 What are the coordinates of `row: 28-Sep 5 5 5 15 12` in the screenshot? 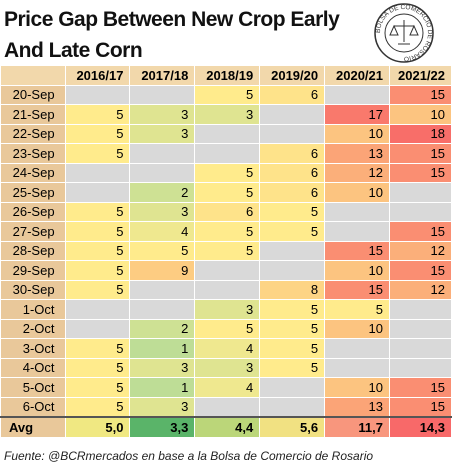 It's located at (226, 250).